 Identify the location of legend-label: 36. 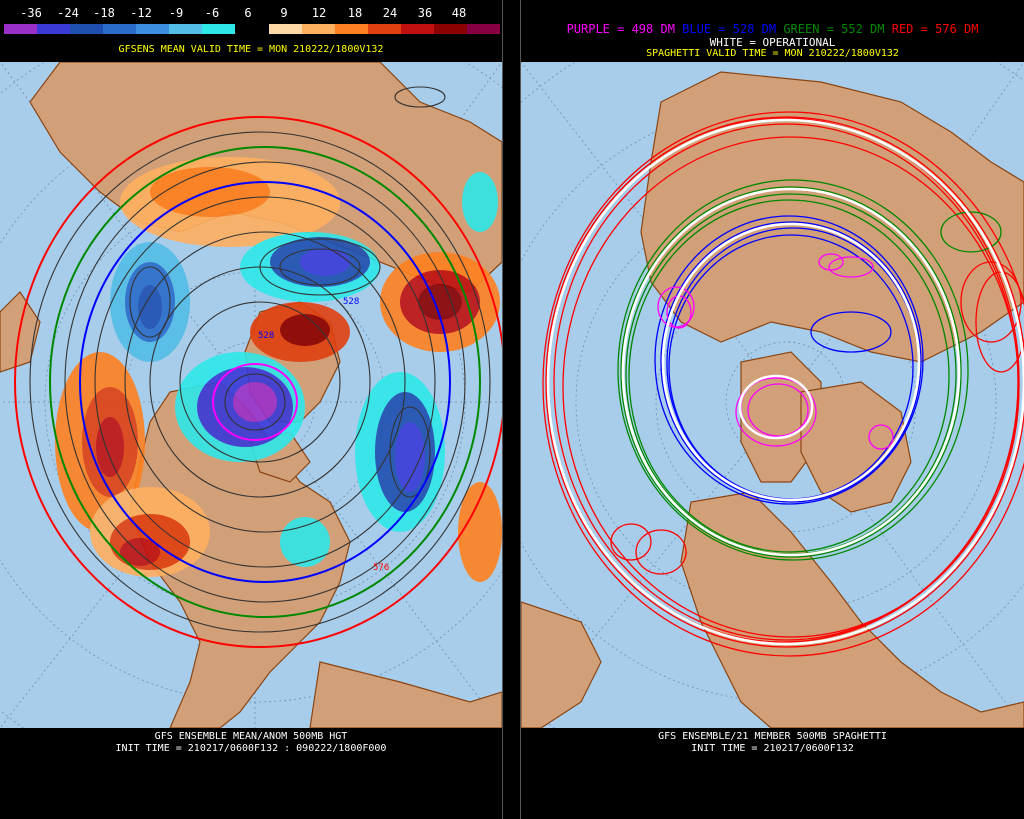
(425, 13).